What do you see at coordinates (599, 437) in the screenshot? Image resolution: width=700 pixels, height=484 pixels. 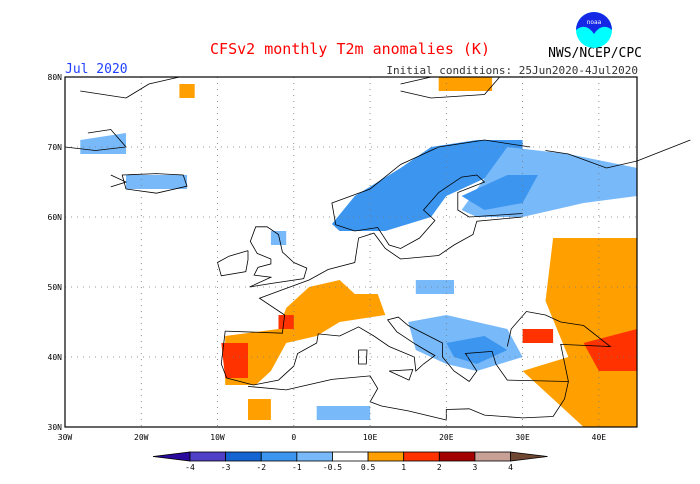 I see `lon-tick-label: 40E` at bounding box center [599, 437].